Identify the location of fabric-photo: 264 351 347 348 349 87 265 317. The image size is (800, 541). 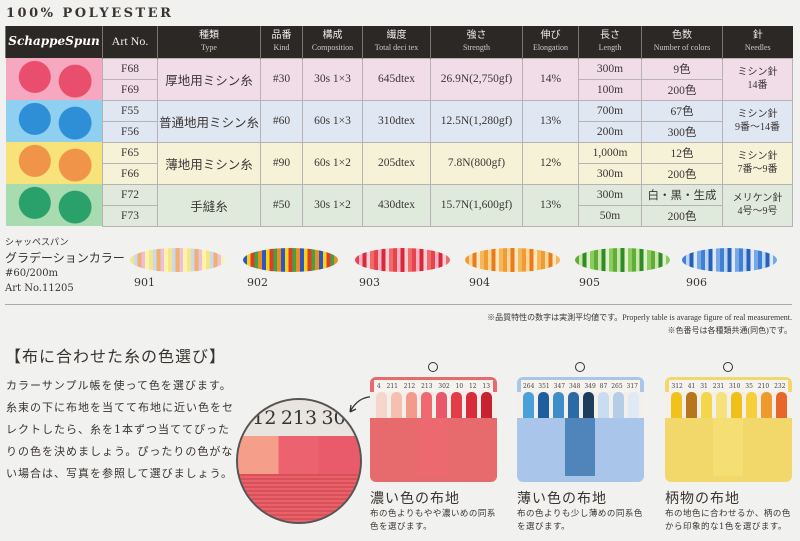
(580, 429).